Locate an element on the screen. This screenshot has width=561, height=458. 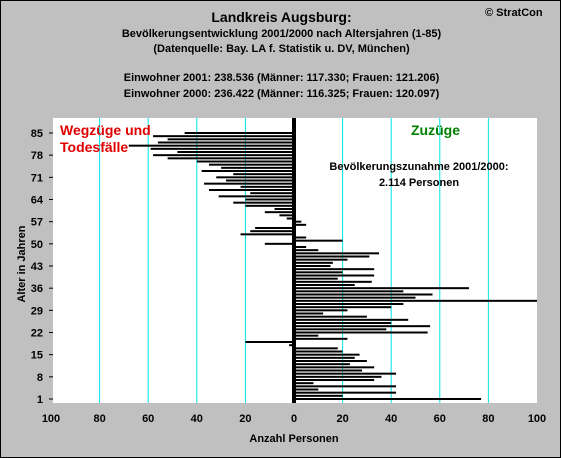
y-tick-label: 8 is located at coordinates (40, 378).